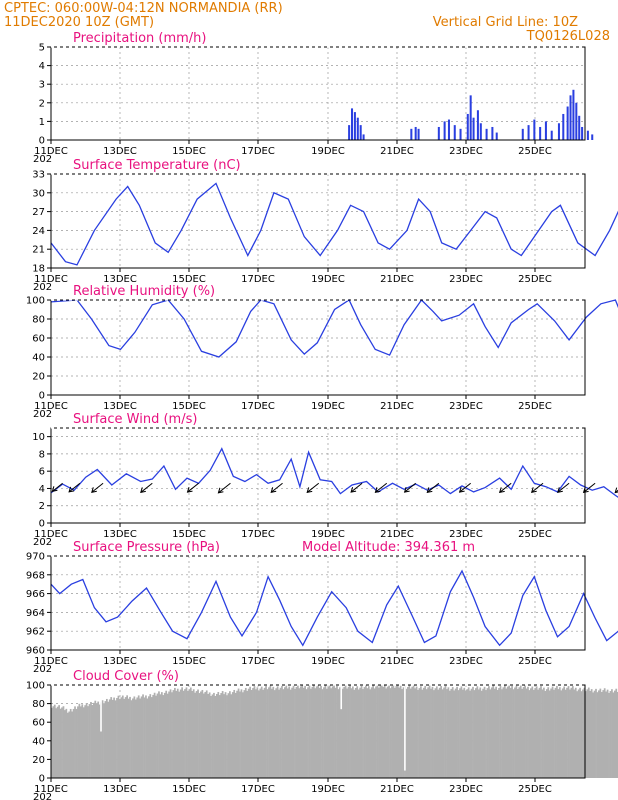 The image size is (618, 800). Describe the element at coordinates (328, 661) in the screenshot. I see `press-xtick-label: 19DEC` at that location.